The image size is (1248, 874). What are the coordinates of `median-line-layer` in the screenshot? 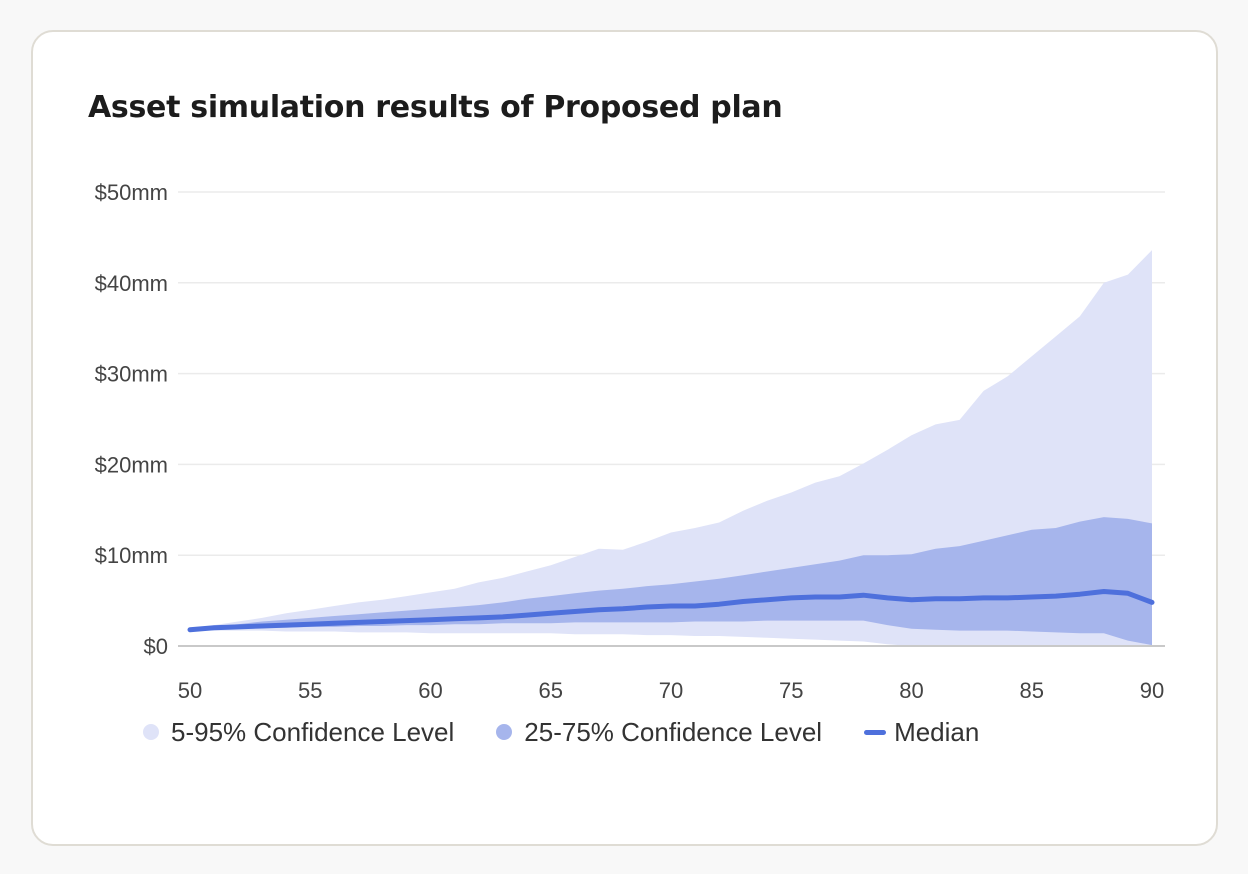 It's located at (671, 611).